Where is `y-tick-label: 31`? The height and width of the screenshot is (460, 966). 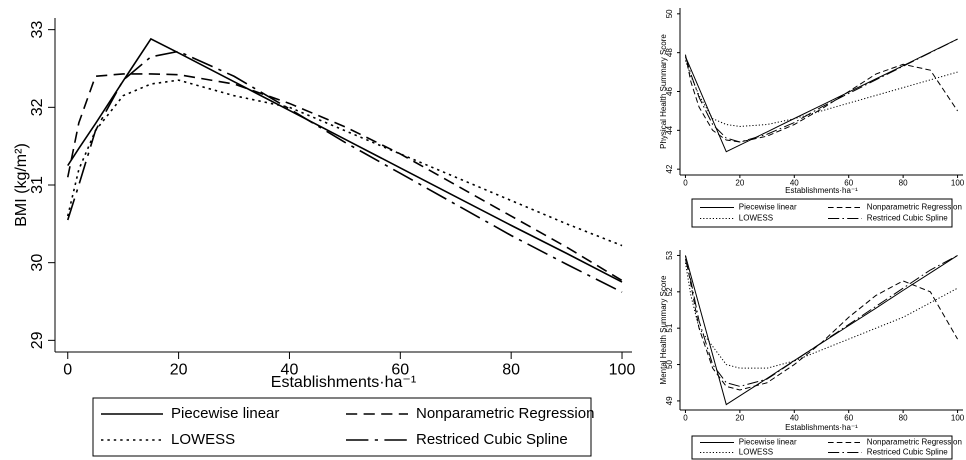
y-tick-label: 31 is located at coordinates (37, 185).